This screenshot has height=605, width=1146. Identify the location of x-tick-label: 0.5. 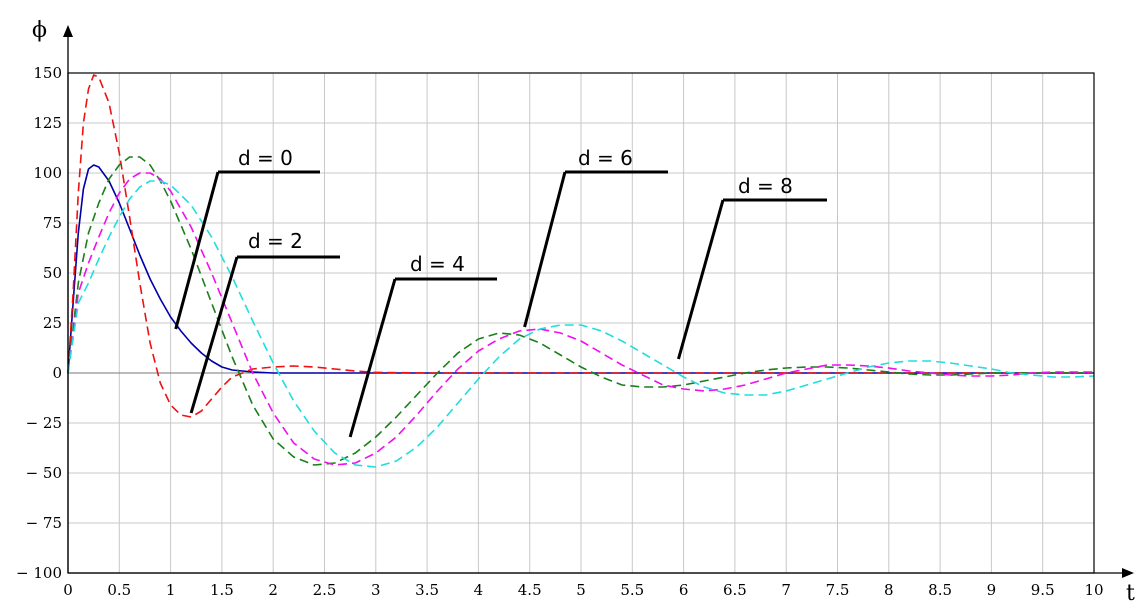
(119, 590).